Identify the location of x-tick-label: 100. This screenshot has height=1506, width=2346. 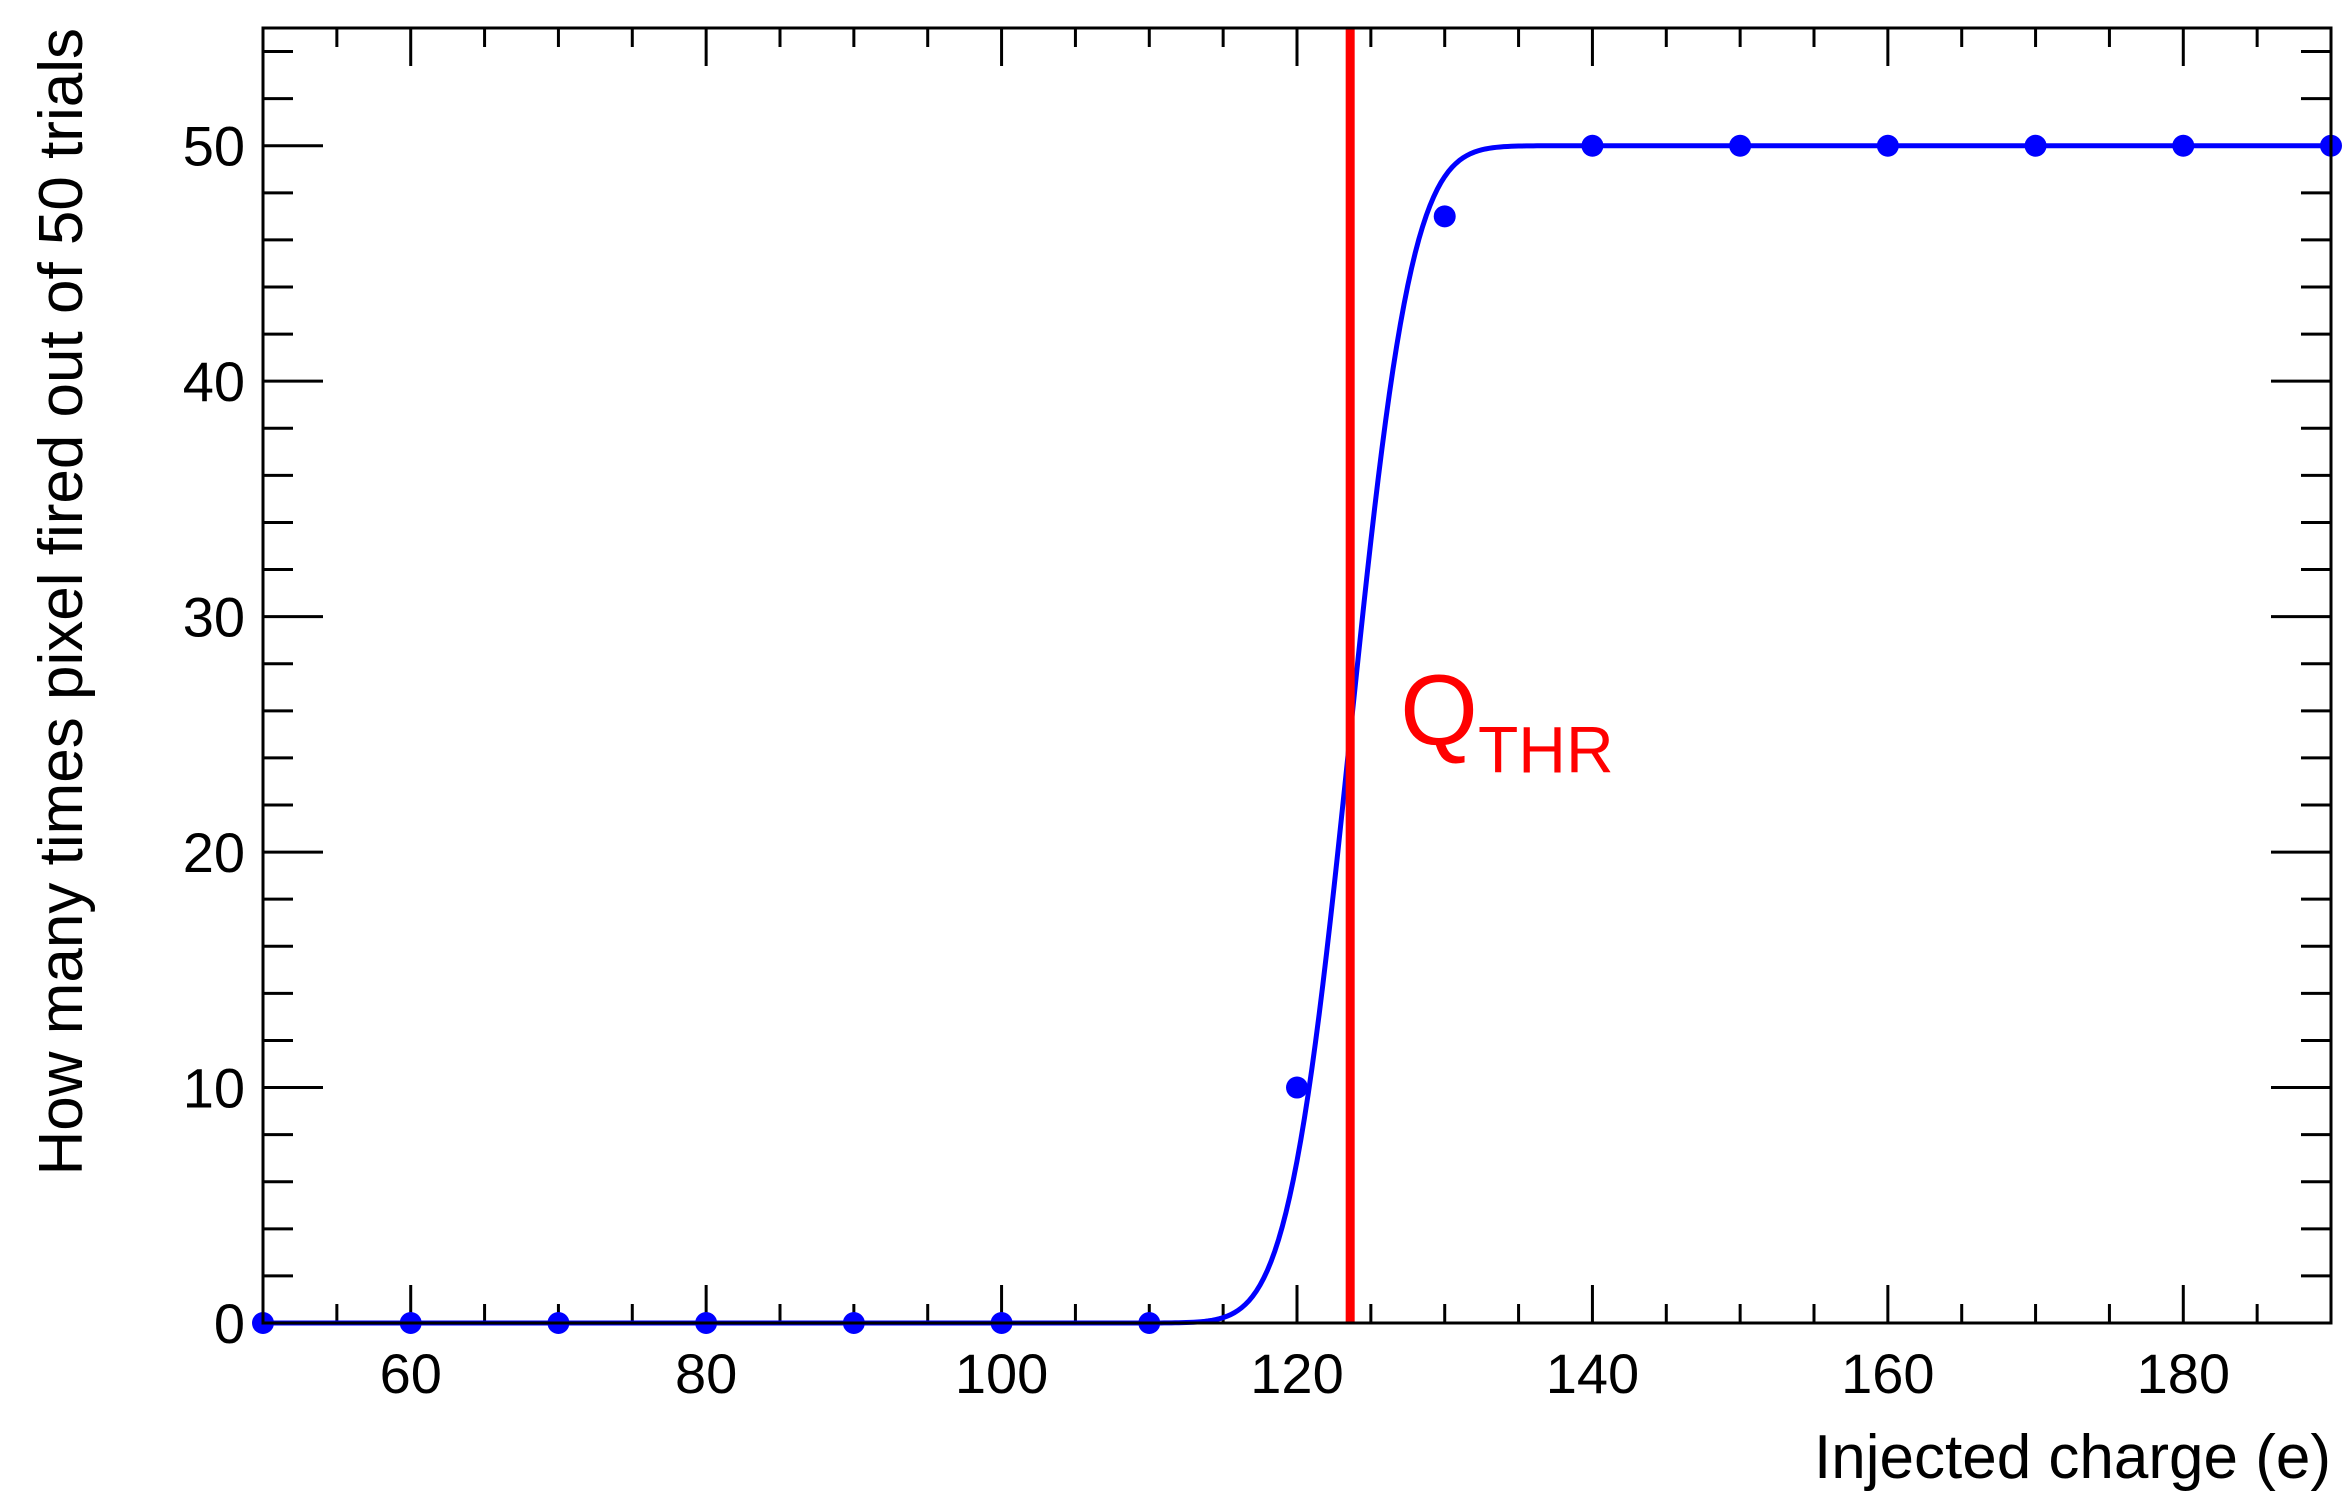
(1001, 1373).